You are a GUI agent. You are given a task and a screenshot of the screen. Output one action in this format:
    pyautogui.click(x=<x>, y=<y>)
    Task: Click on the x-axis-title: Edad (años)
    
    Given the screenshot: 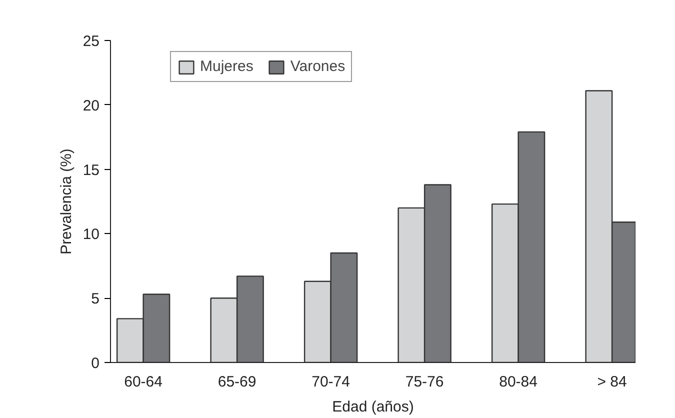 What is the action you would take?
    pyautogui.click(x=373, y=407)
    